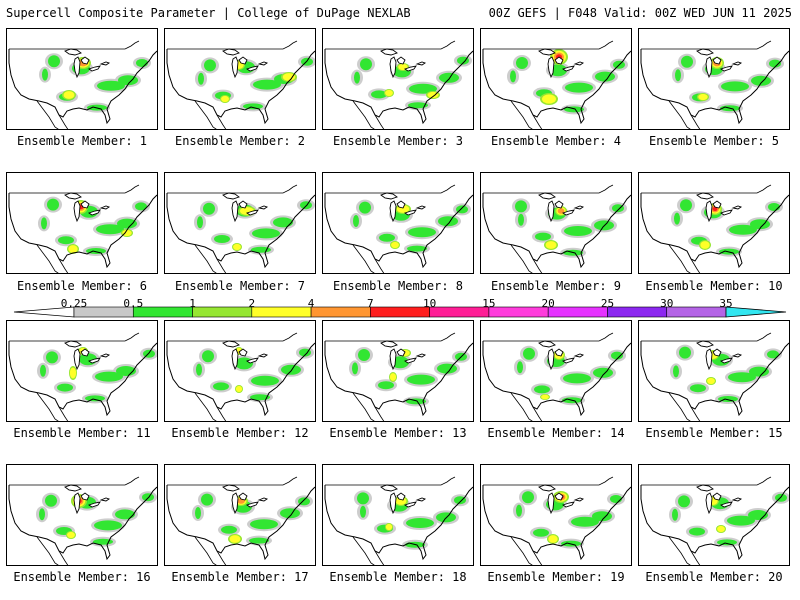 This screenshot has width=800, height=600. I want to click on colorbar-tick-label: 4, so click(311, 303).